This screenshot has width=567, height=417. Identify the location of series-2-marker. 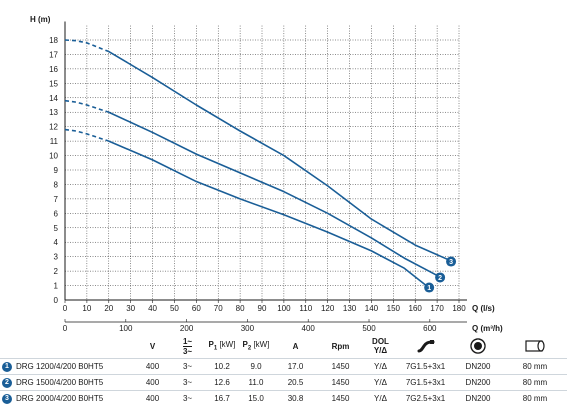
(440, 277).